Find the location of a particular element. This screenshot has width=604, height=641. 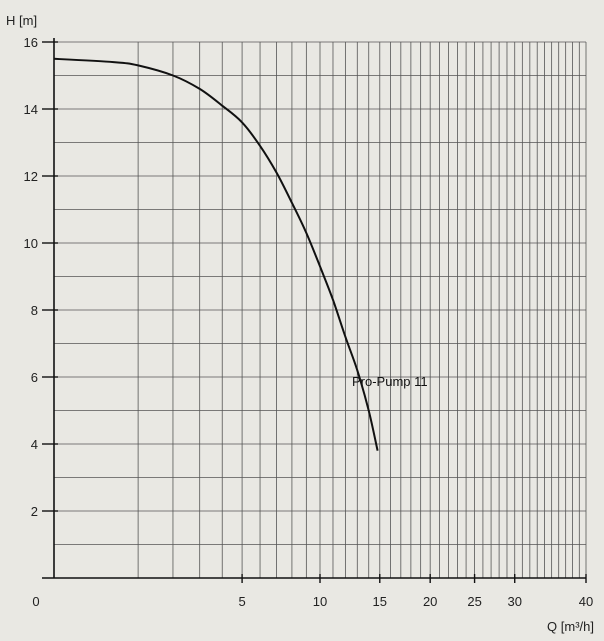

x-tick-label: 5 is located at coordinates (241, 601).